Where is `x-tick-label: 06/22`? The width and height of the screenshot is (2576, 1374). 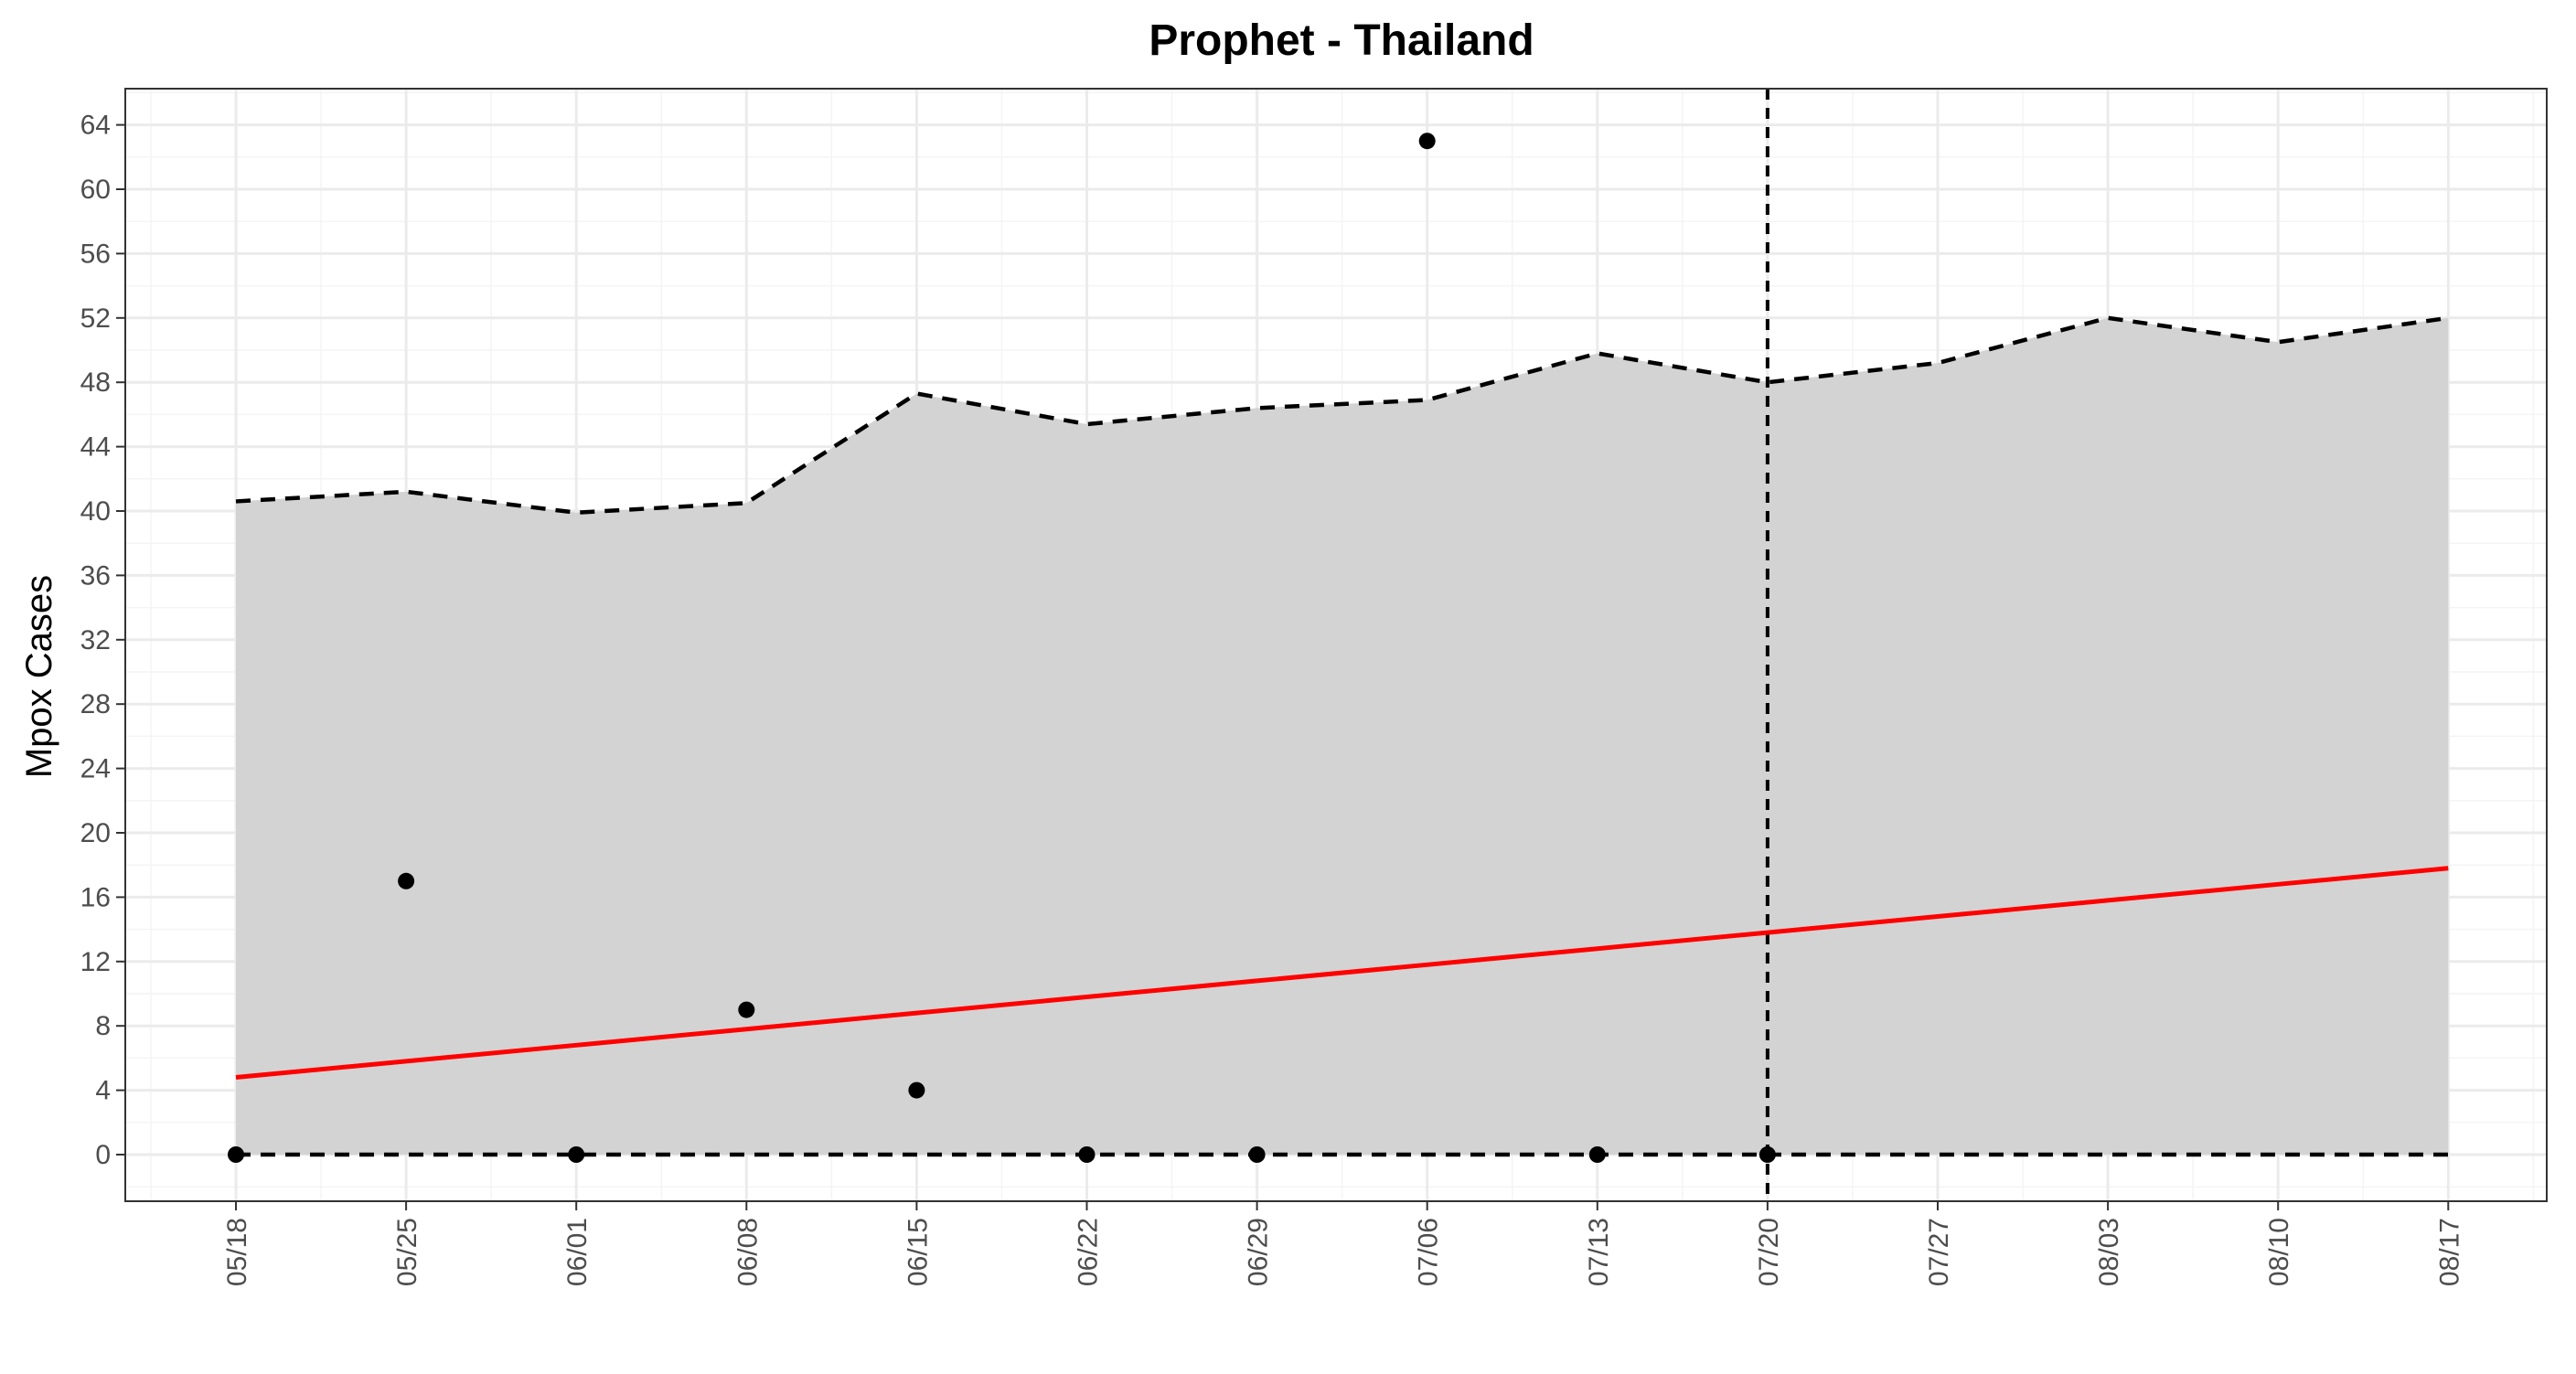
x-tick-label: 06/22 is located at coordinates (1089, 1252).